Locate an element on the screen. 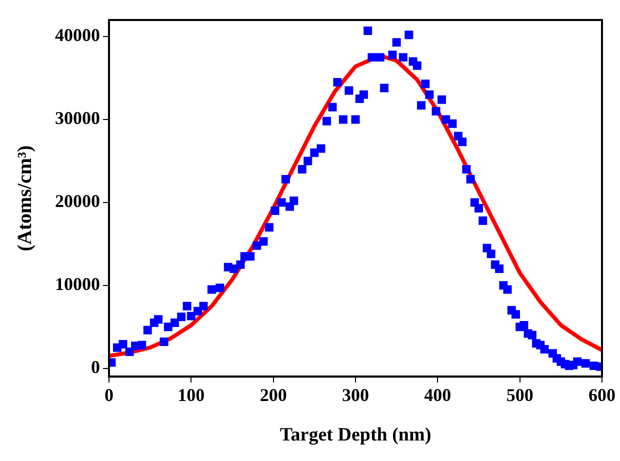 Image resolution: width=620 pixels, height=461 pixels. x-tick-label: 200 is located at coordinates (273, 395).